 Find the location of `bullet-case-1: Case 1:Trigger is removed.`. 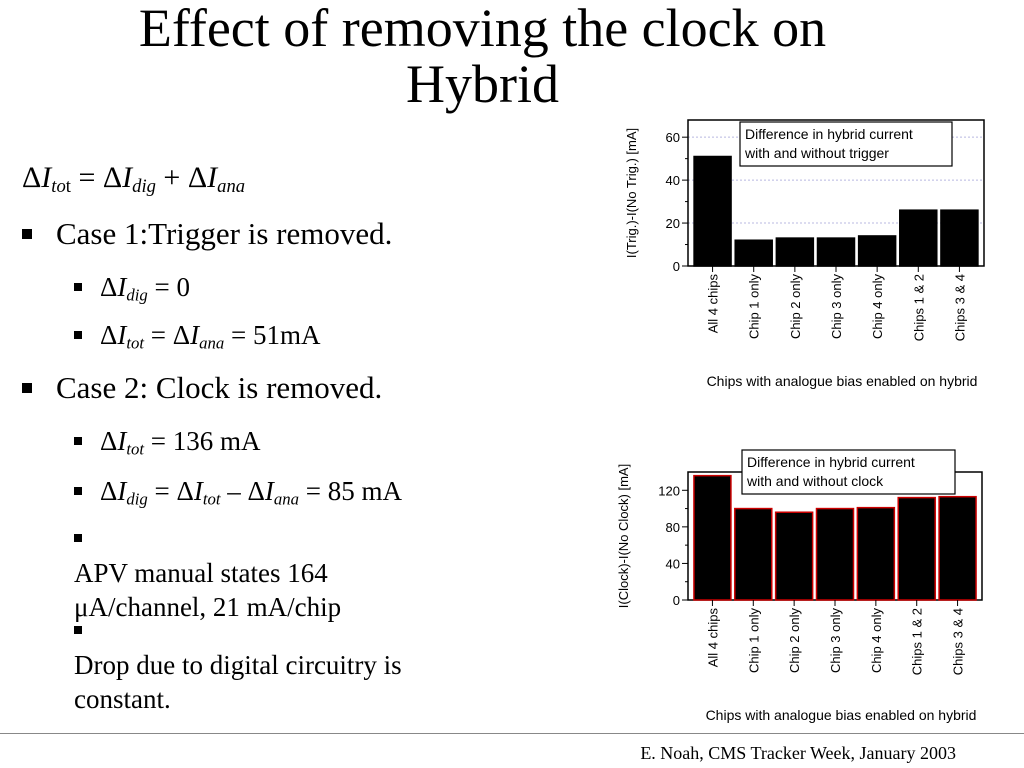

bullet-case-1: Case 1:Trigger is removed. is located at coordinates (207, 234).